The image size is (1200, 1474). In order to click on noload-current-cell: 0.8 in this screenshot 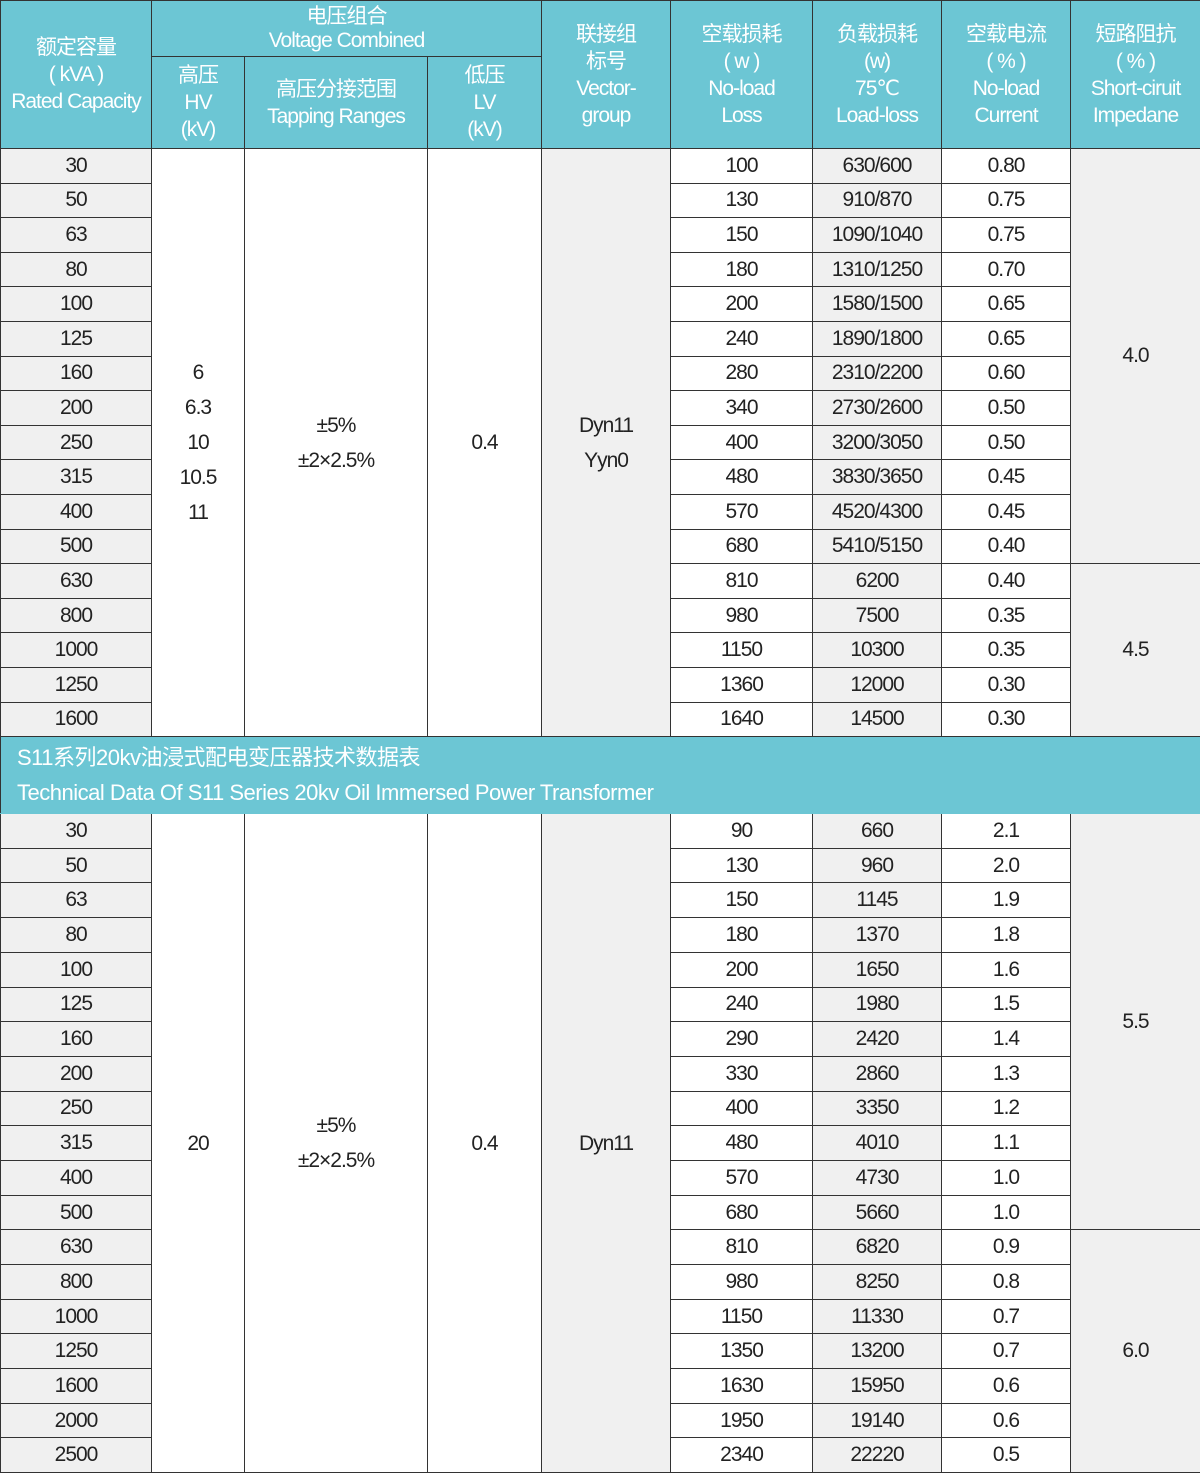, I will do `click(1006, 1282)`.